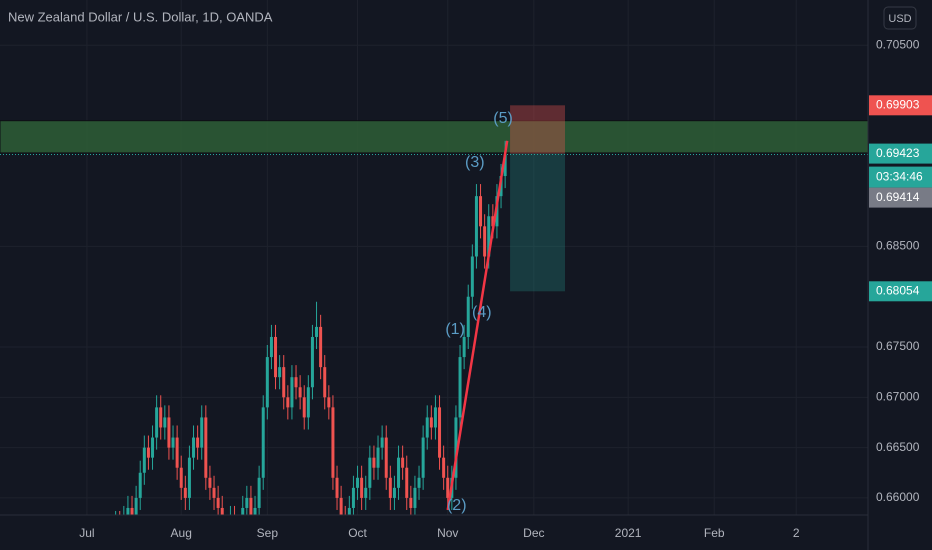 This screenshot has width=932, height=550. Describe the element at coordinates (477, 325) in the screenshot. I see `trendline` at that location.